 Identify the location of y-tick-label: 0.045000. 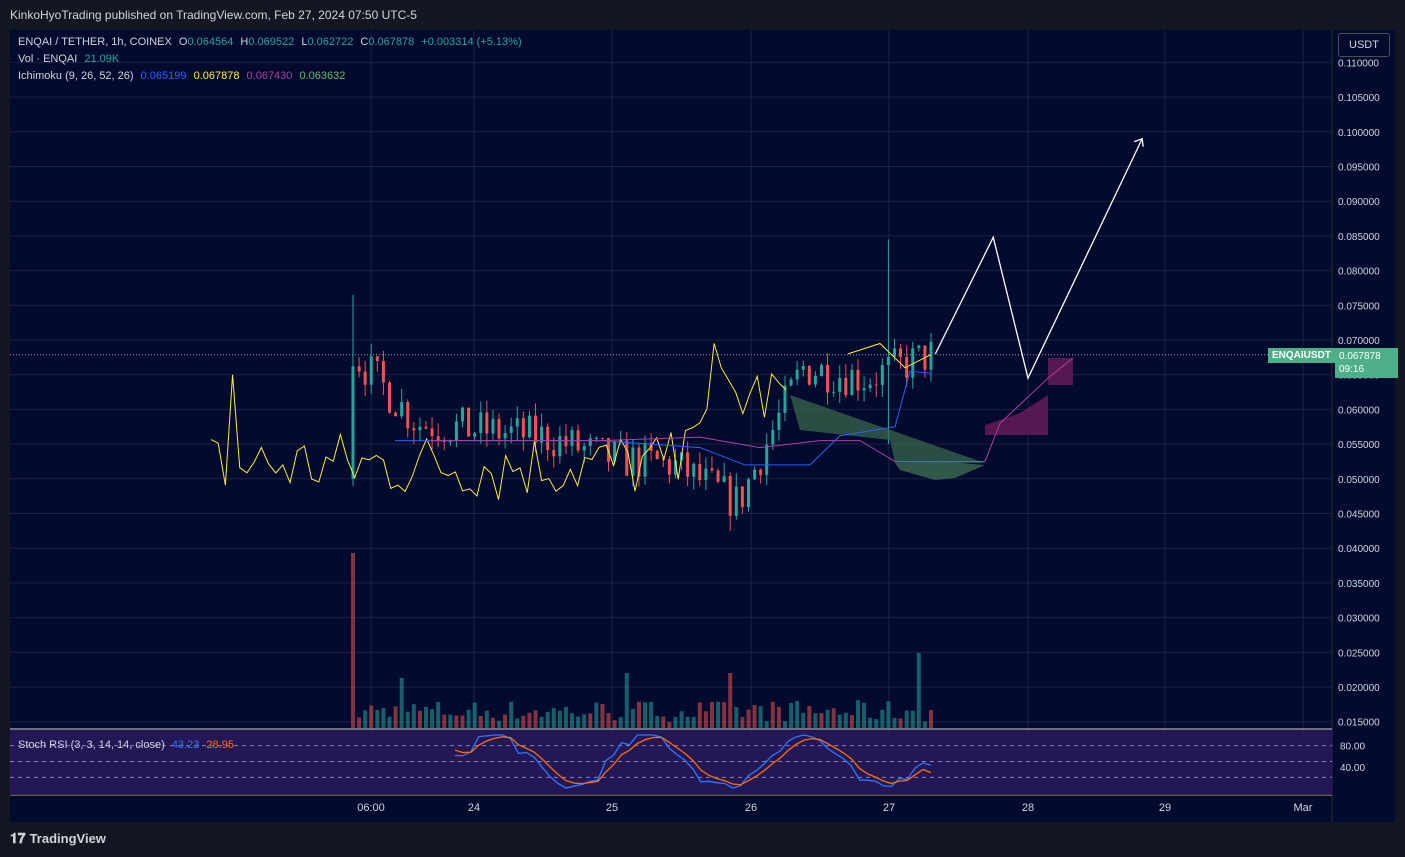
(1359, 515).